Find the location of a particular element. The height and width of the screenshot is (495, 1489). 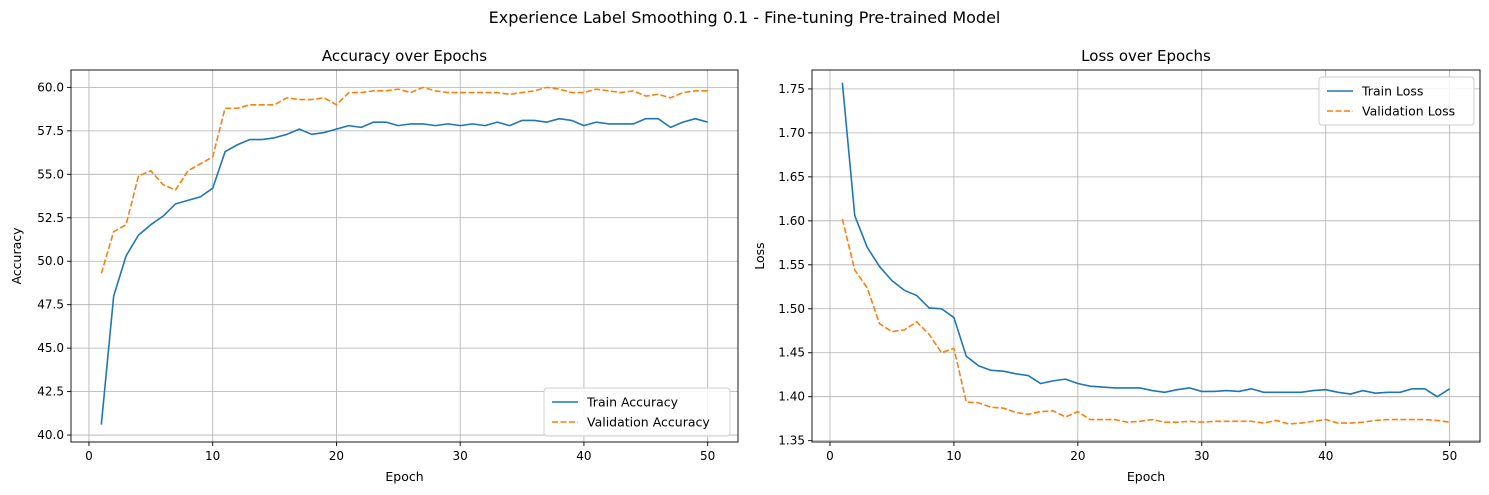

y-tick-label: 52.5 is located at coordinates (50, 218).